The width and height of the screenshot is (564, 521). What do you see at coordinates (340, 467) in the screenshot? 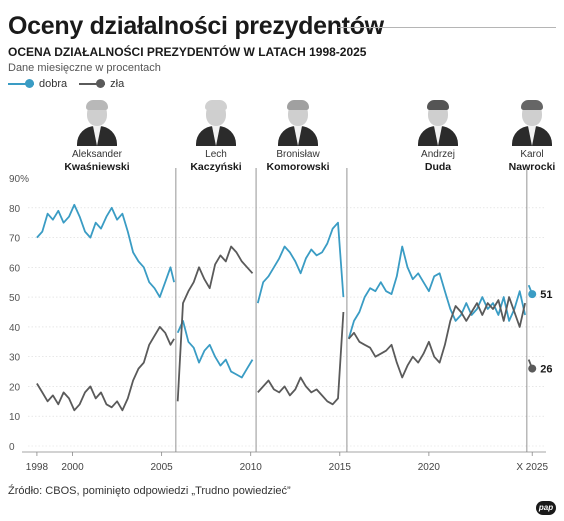
I see `x-tick-label: 2015` at bounding box center [340, 467].